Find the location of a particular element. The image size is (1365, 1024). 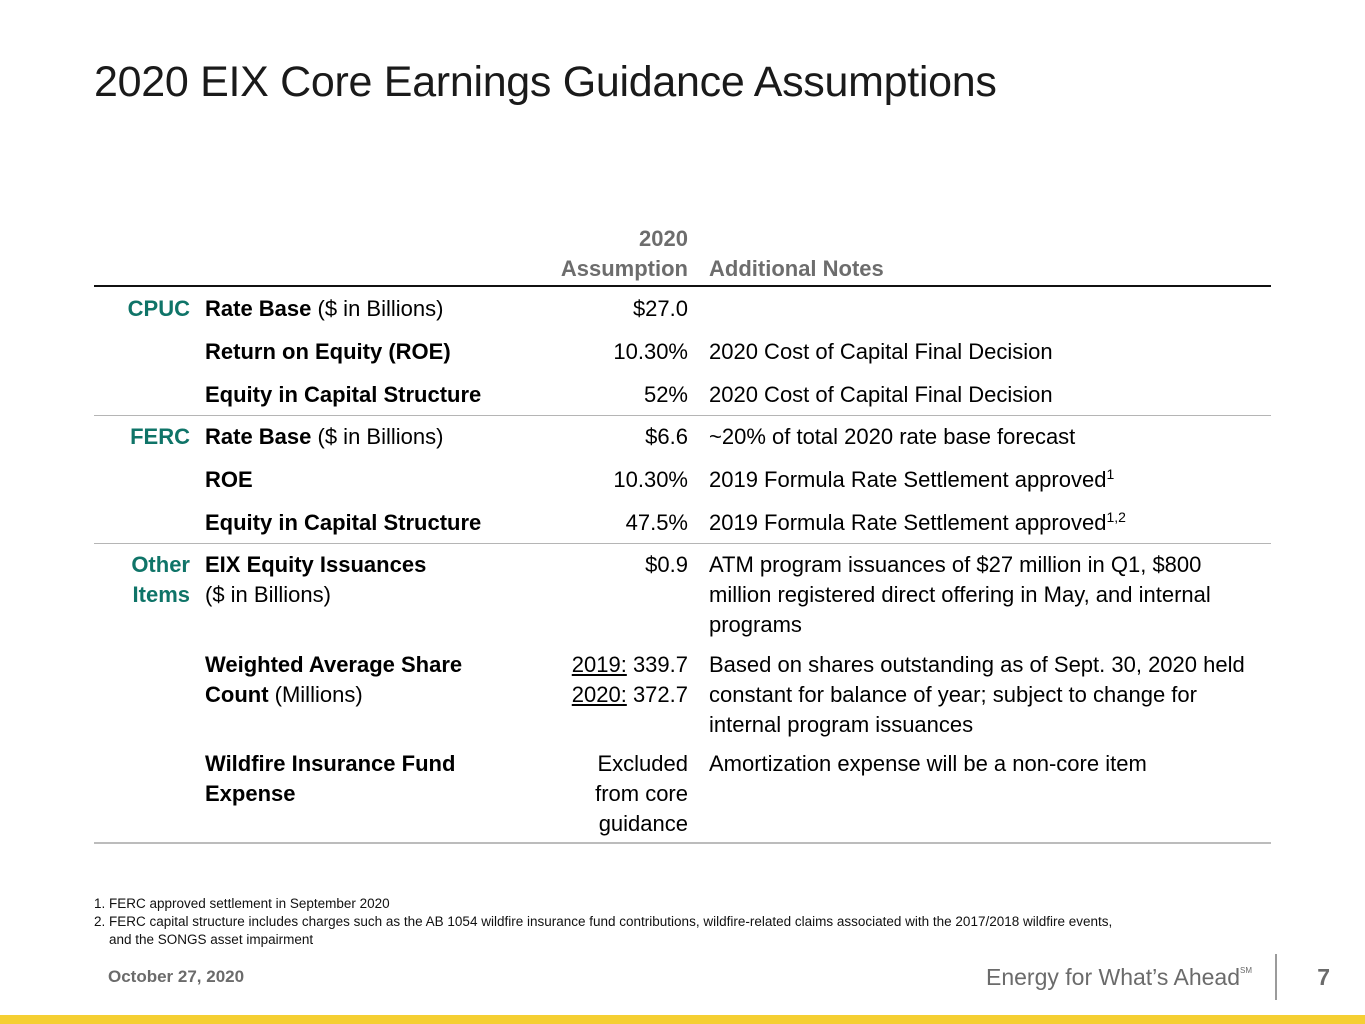

section-label-cpuc: CPUC is located at coordinates (158, 308).